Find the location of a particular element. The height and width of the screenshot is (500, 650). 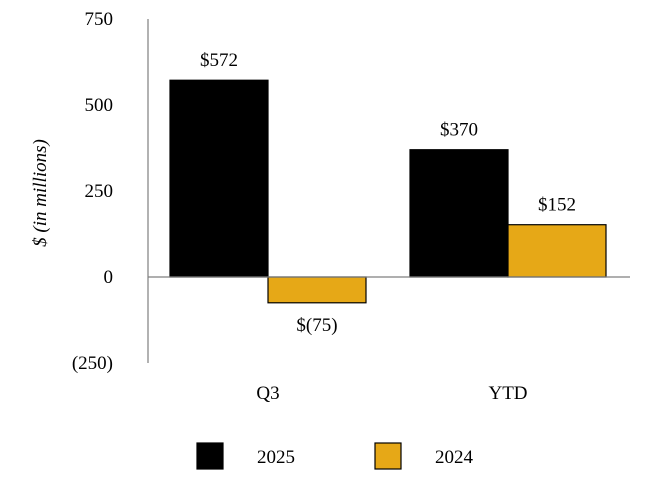

legend-swatch-2025 is located at coordinates (210, 456).